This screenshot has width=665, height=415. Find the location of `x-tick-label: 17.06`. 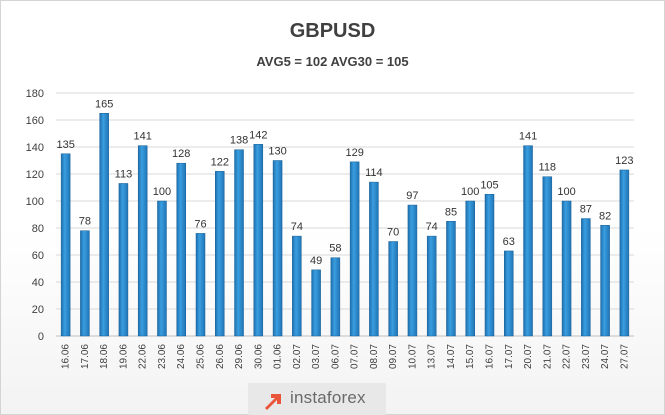

x-tick-label: 17.06 is located at coordinates (85, 356).